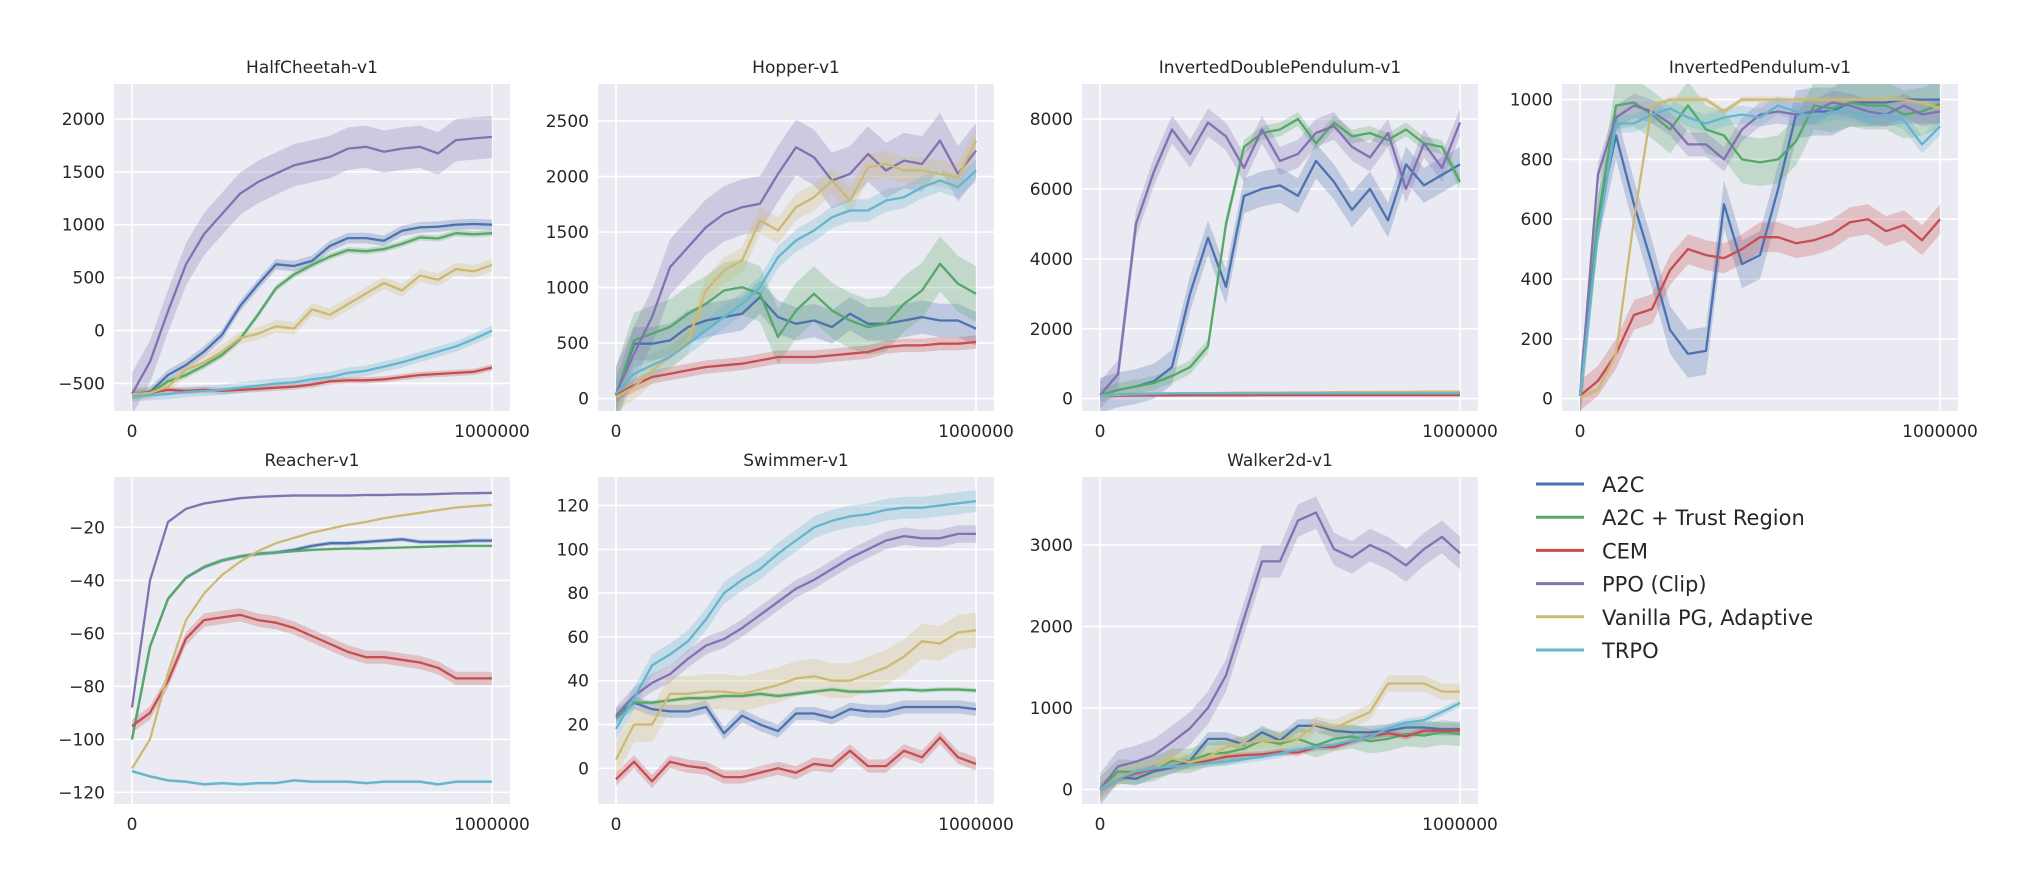 Image resolution: width=2043 pixels, height=890 pixels. I want to click on y-tick-label: 40, so click(578, 682).